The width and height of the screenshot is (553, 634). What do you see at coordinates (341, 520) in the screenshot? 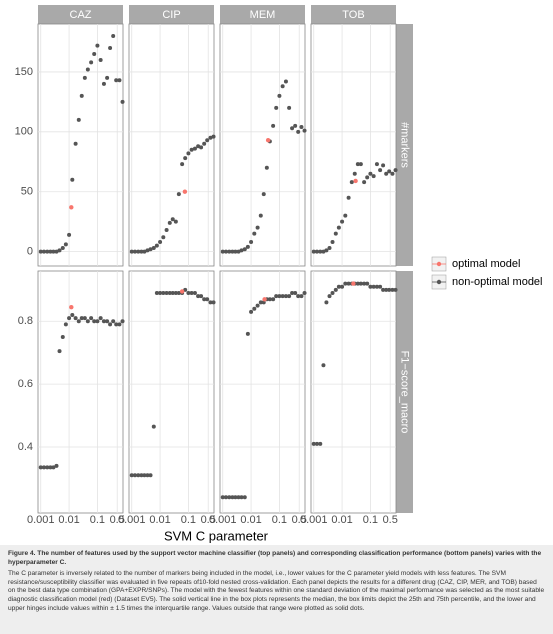
I see `x-tick-label: 0.01` at bounding box center [341, 520].